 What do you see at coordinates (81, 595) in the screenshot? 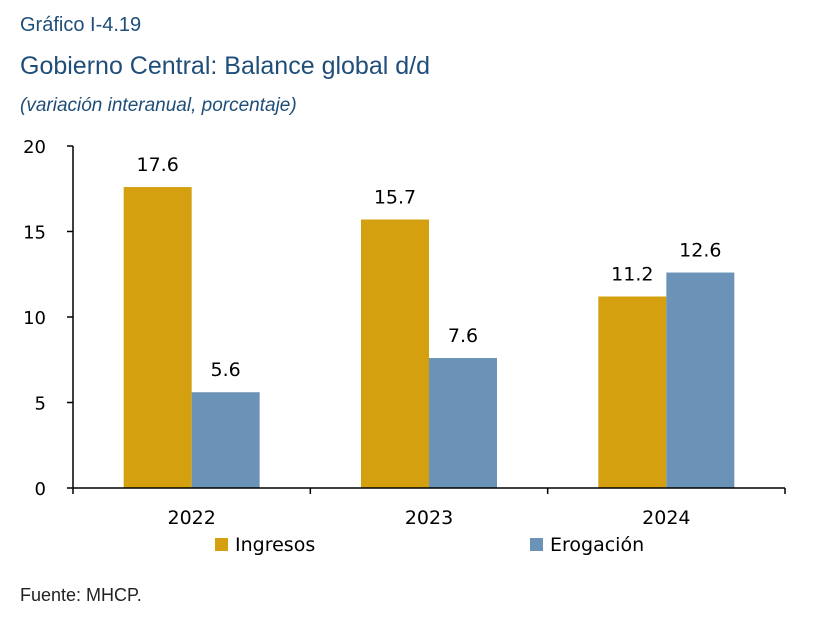
I see `source-note: Fuente: MHCP.` at bounding box center [81, 595].